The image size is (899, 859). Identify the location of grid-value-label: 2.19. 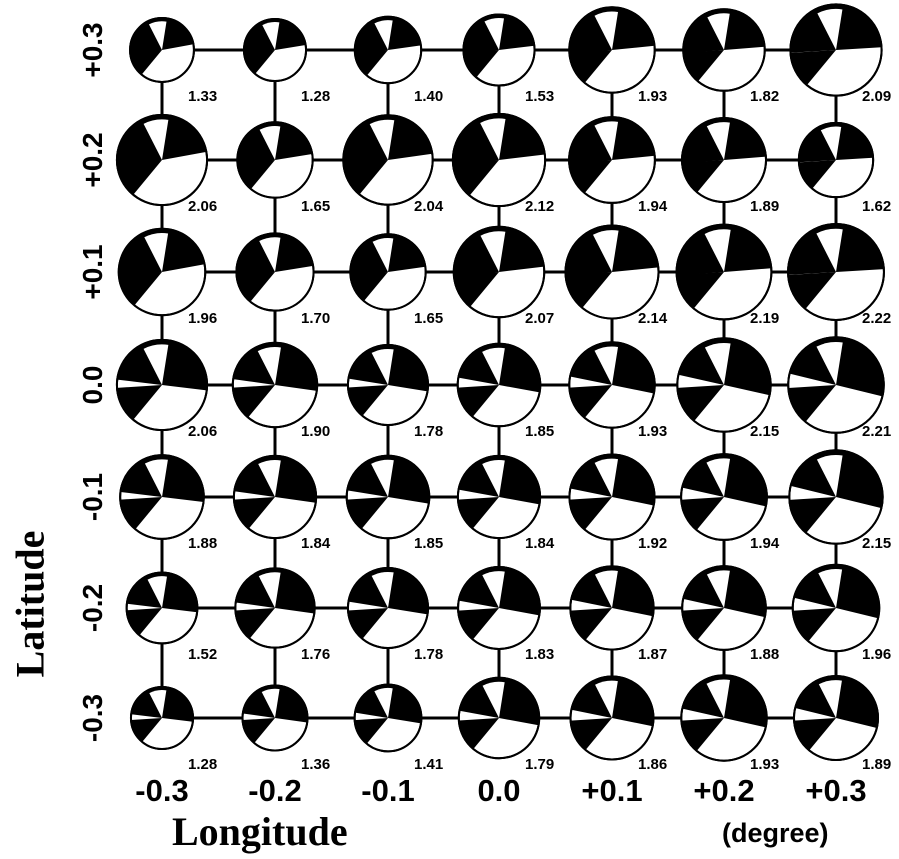
(765, 318).